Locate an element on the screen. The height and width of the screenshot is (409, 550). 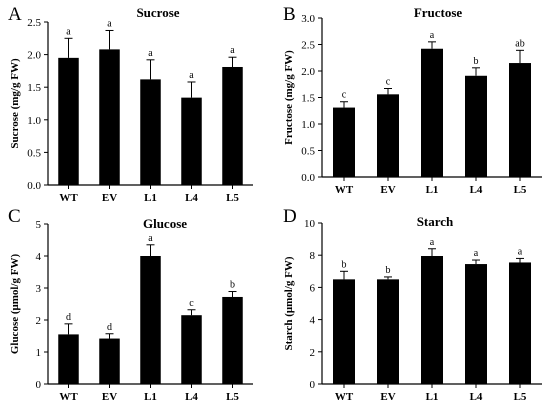
y-tick-label: 4 is located at coordinates (313, 321).